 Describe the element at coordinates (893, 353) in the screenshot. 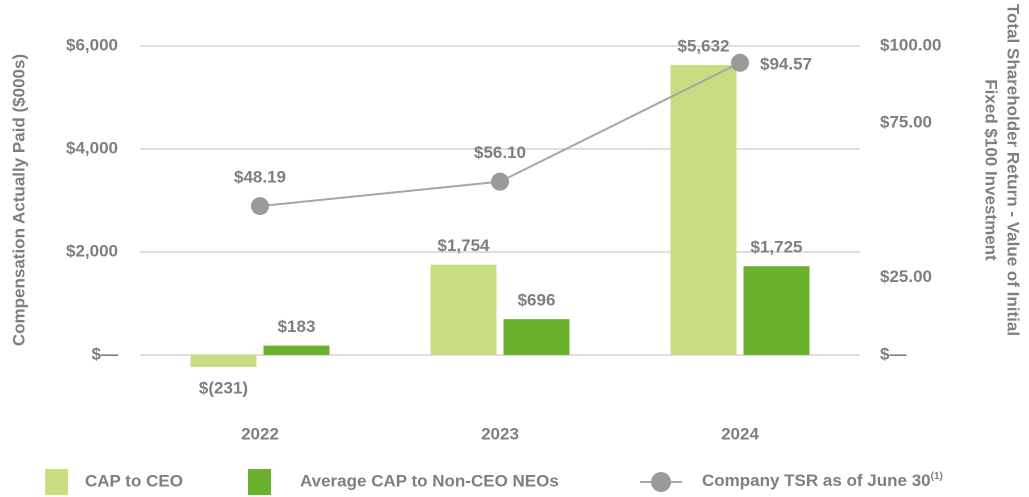

I see `y2-tick-label: $—` at that location.